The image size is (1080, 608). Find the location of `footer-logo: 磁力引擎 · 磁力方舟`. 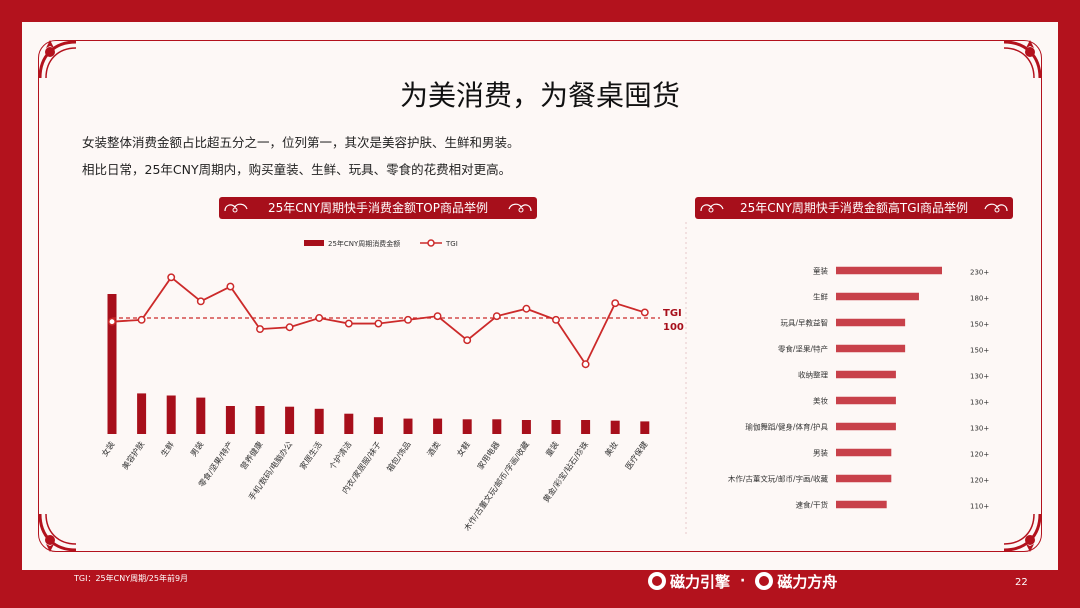

footer-logo: 磁力引擎 · 磁力方舟 is located at coordinates (742, 581).